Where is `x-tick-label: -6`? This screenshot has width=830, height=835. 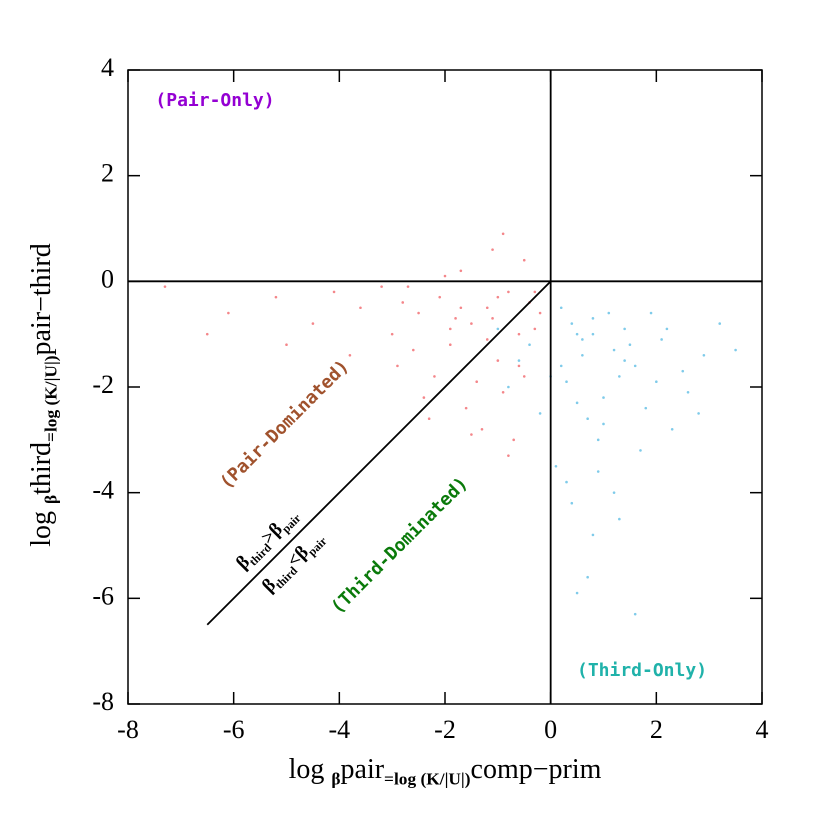
x-tick-label: -6 is located at coordinates (234, 729).